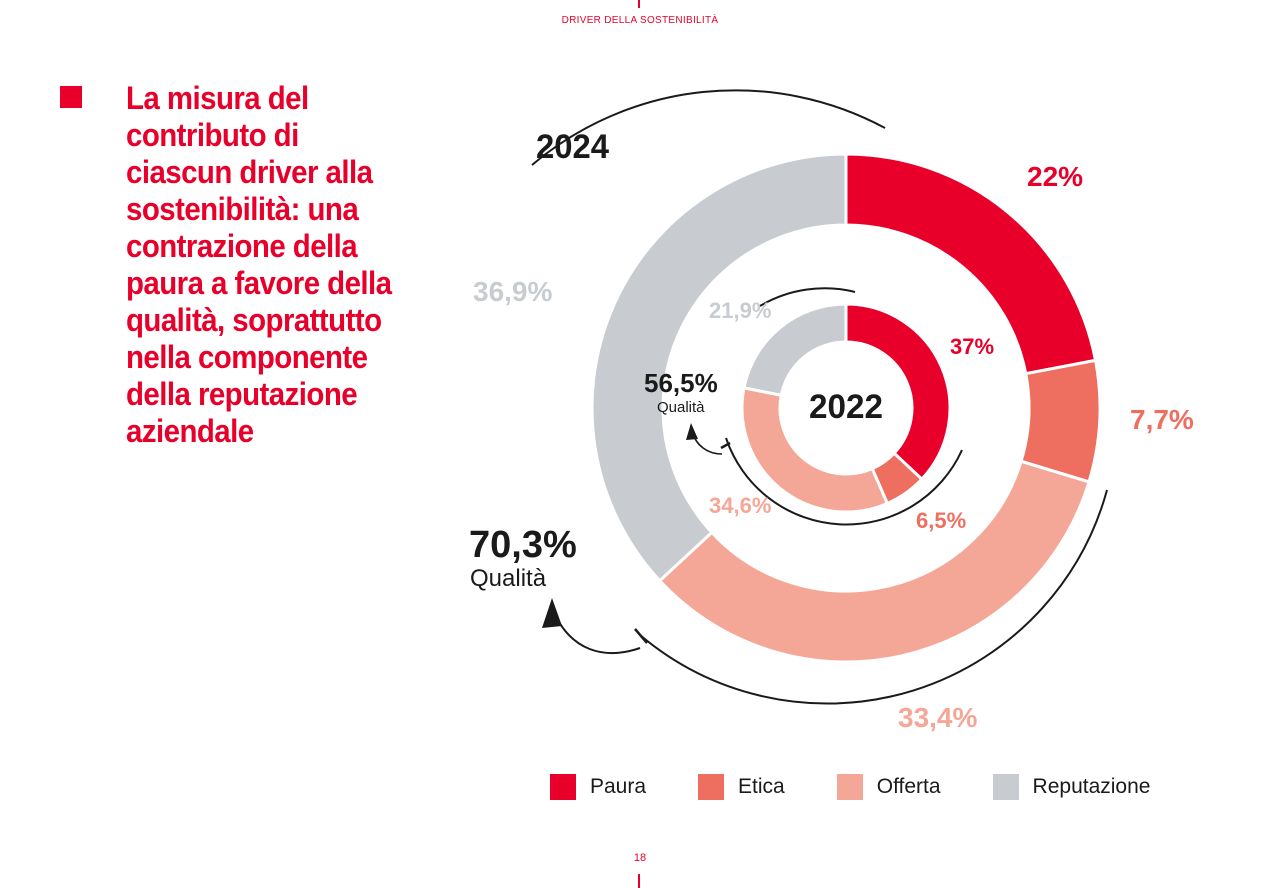 The height and width of the screenshot is (888, 1280). I want to click on quality-2024-arc, so click(873, 597).